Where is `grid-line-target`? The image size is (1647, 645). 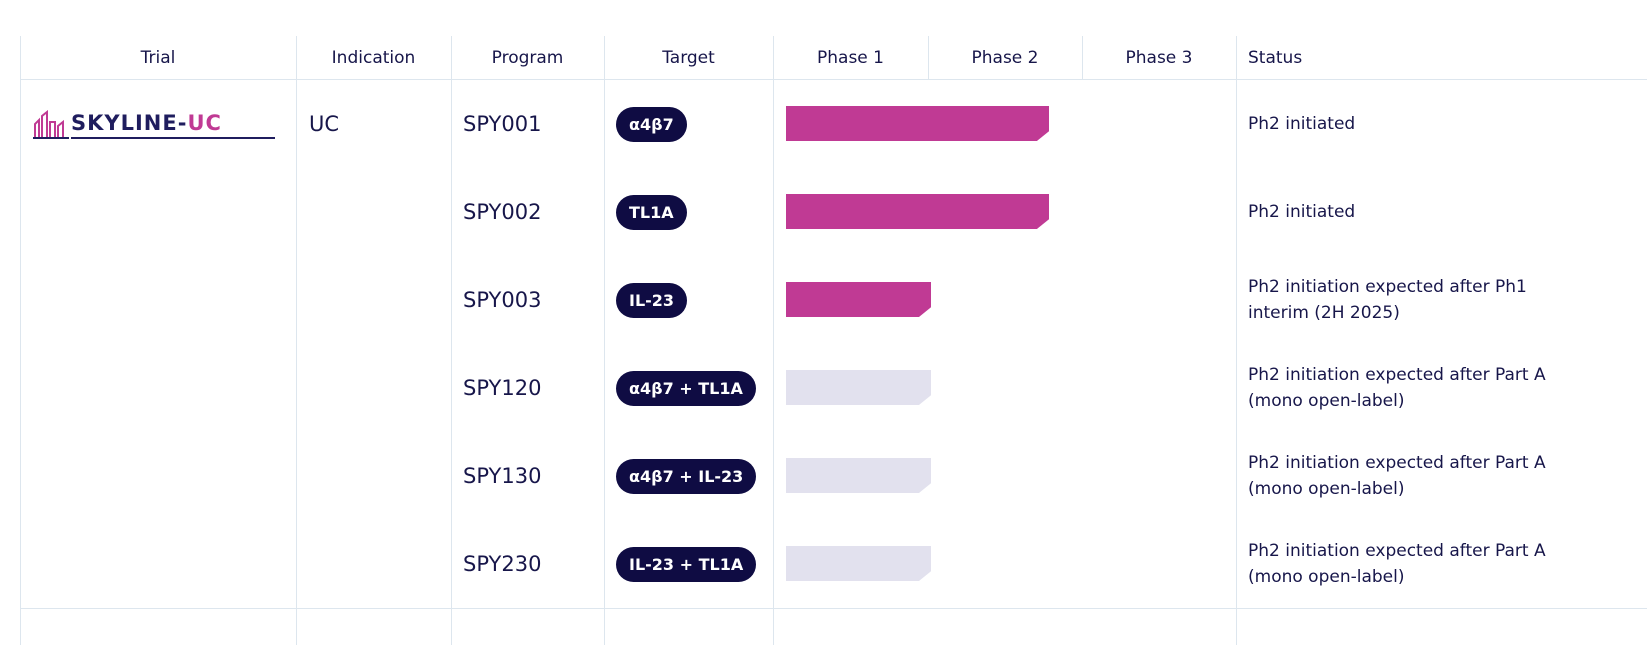
grid-line-target is located at coordinates (773, 340).